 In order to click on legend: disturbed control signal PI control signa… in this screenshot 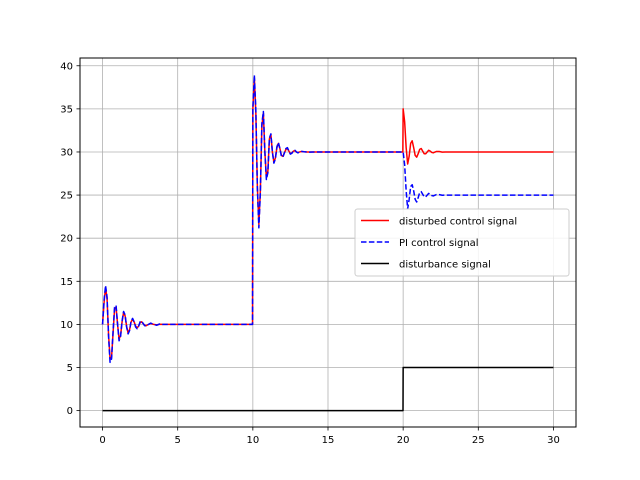, I will do `click(462, 242)`.